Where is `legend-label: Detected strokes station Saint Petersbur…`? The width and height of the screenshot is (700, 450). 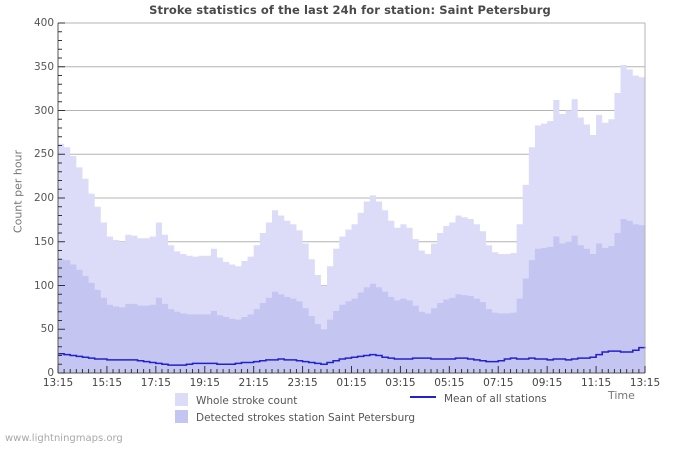 legend-label: Detected strokes station Saint Petersbur… is located at coordinates (306, 418).